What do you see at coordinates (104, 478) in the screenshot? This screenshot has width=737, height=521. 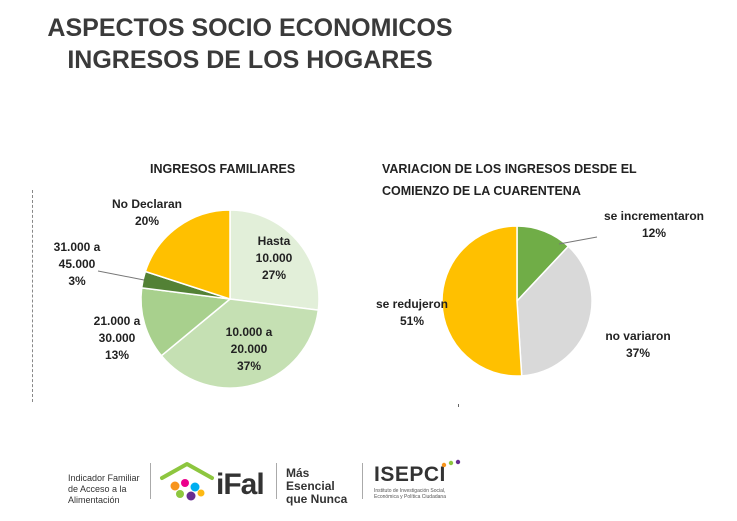 I see `footer-indicator-line: Indicador Familiar` at bounding box center [104, 478].